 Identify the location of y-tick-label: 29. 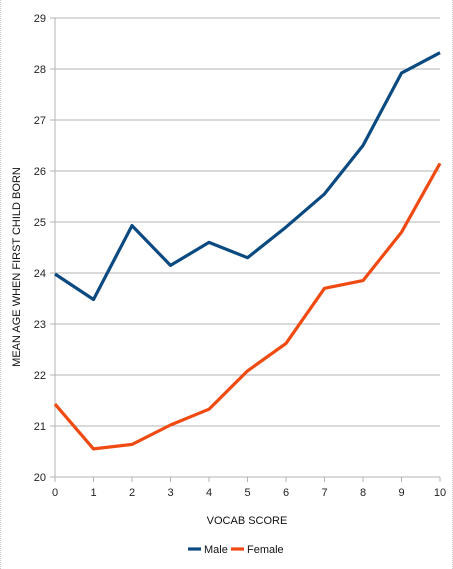
(40, 19).